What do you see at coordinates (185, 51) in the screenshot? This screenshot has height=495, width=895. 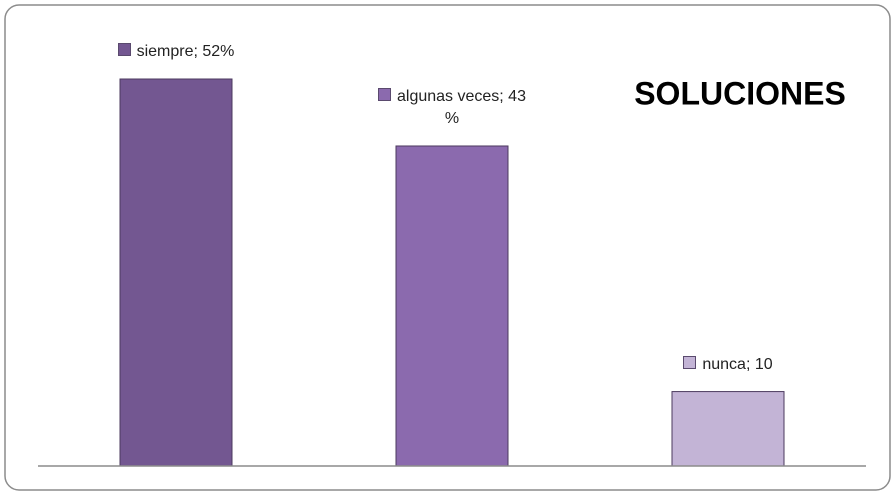 I see `data-label-text: siempre; 52%` at bounding box center [185, 51].